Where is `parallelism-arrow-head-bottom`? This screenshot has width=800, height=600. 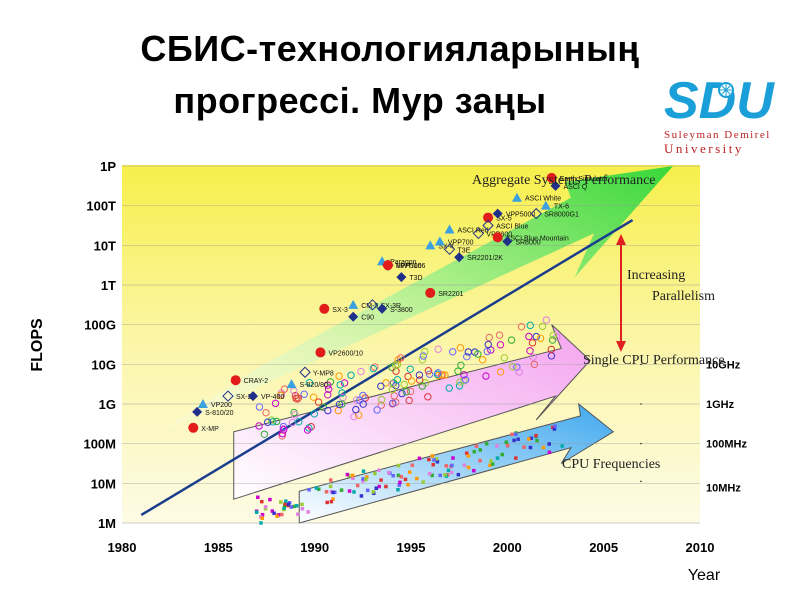
parallelism-arrow-head-bottom is located at coordinates (621, 346).